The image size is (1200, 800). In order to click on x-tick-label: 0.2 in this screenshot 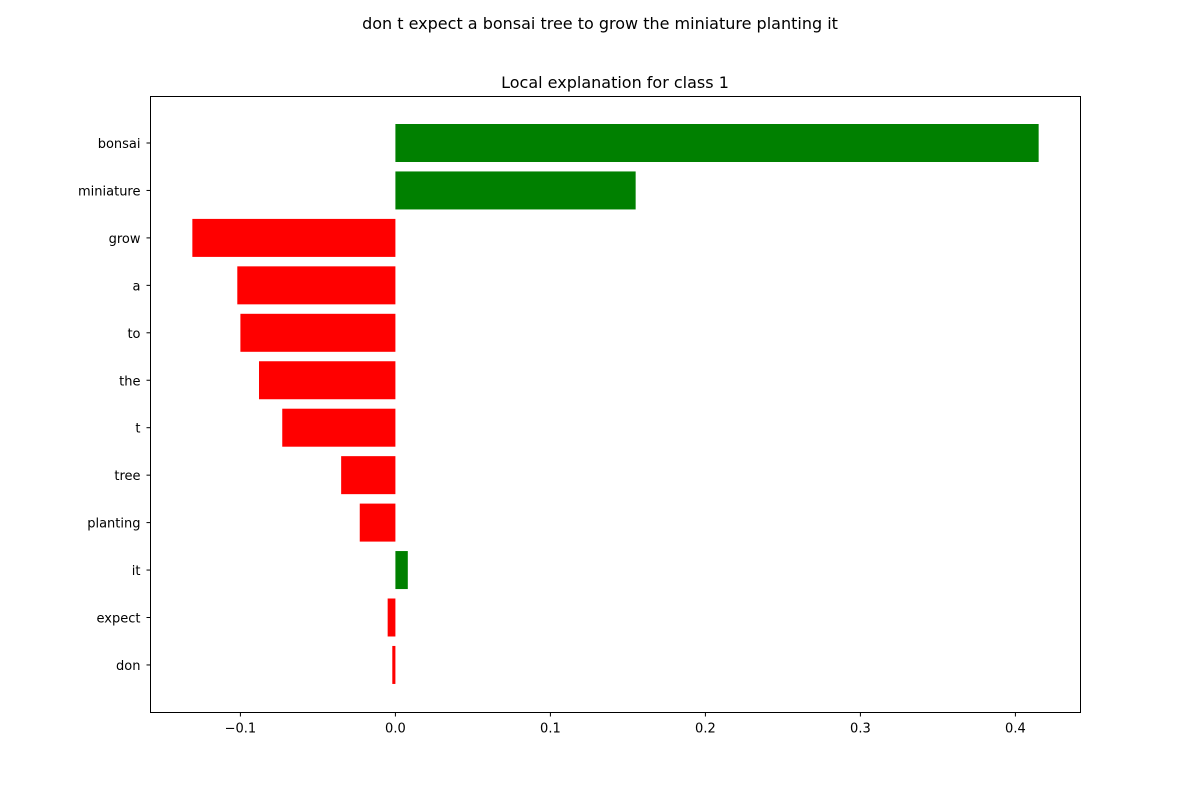, I will do `click(705, 729)`.